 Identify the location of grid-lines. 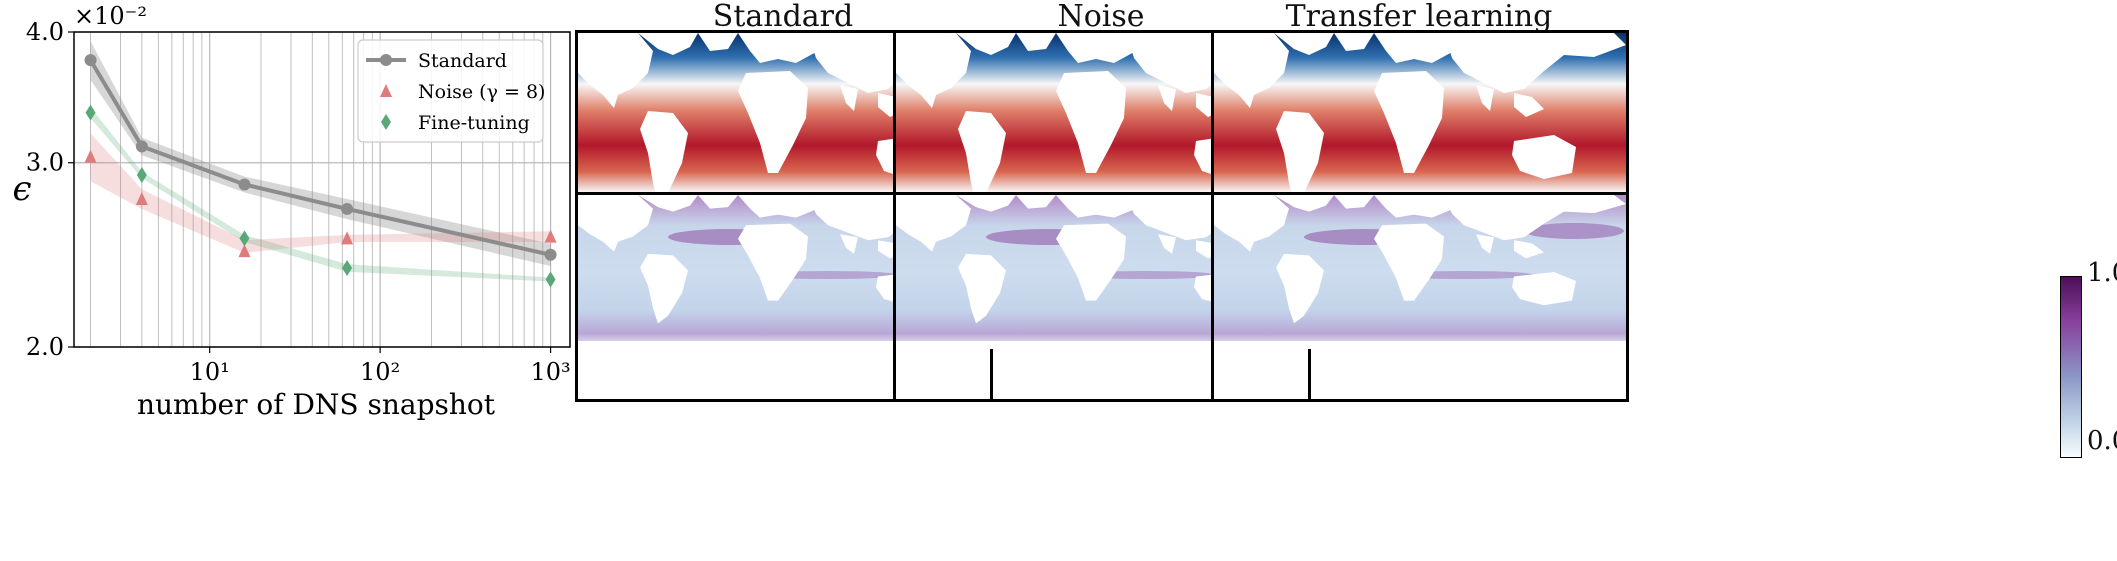
(322, 189).